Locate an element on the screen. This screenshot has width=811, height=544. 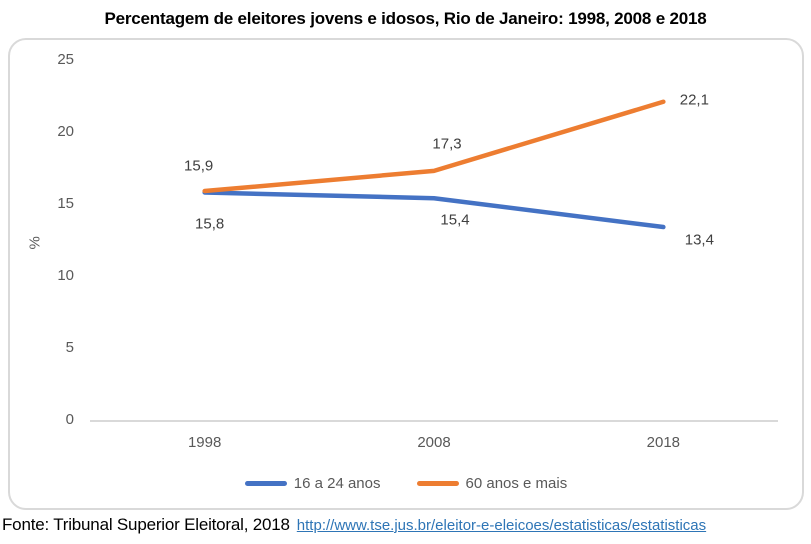
y-tick-label: 10 is located at coordinates (65, 275).